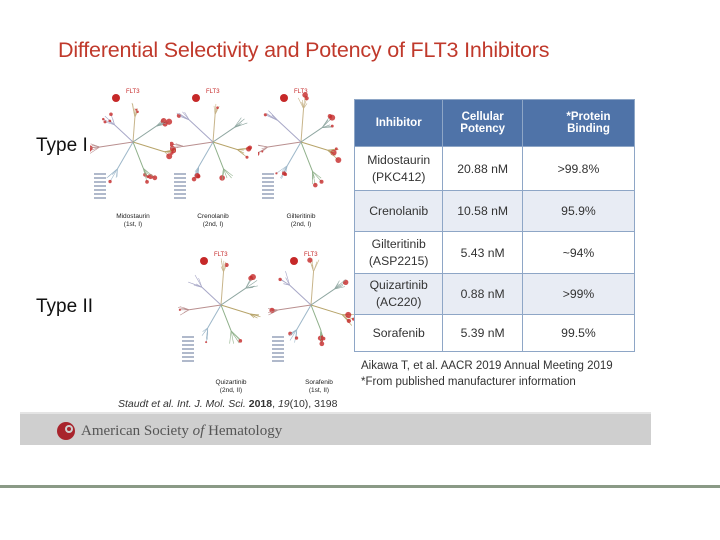  What do you see at coordinates (494, 211) in the screenshot?
I see `table-row: Crenolanib 10.58 nM 95.9%` at bounding box center [494, 211].